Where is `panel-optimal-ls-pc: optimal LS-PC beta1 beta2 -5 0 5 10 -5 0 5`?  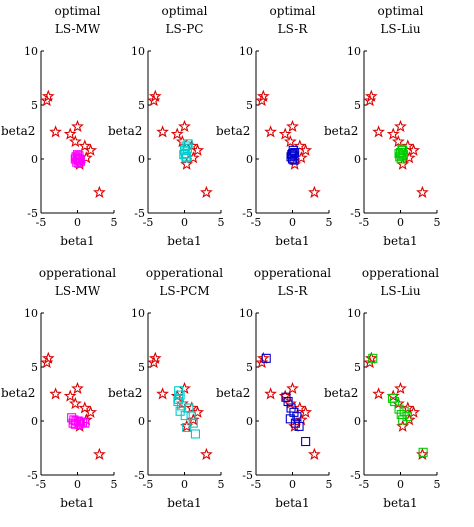 panel-optimal-ls-pc: optimal LS-PC beta1 beta2 -5 0 5 10 -5 0 5 is located at coordinates (166, 126).